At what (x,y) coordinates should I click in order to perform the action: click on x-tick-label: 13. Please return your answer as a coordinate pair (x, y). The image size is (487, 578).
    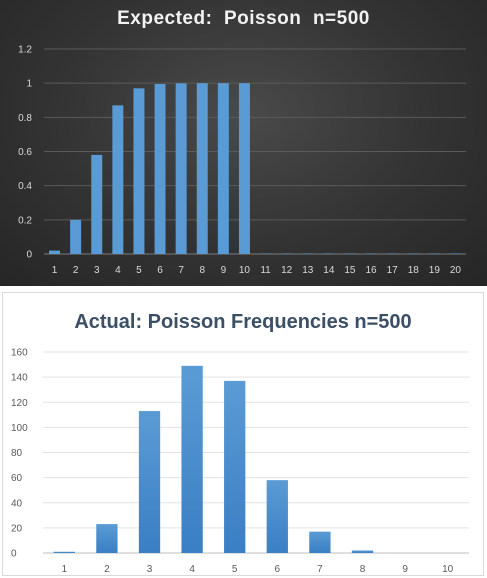
    Looking at the image, I should click on (308, 270).